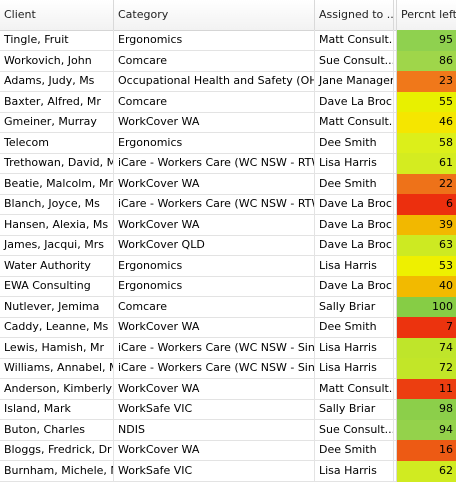 Image resolution: width=456 pixels, height=482 pixels. I want to click on category-cell: Occupational Health and Safety (OH&S), so click(214, 81).